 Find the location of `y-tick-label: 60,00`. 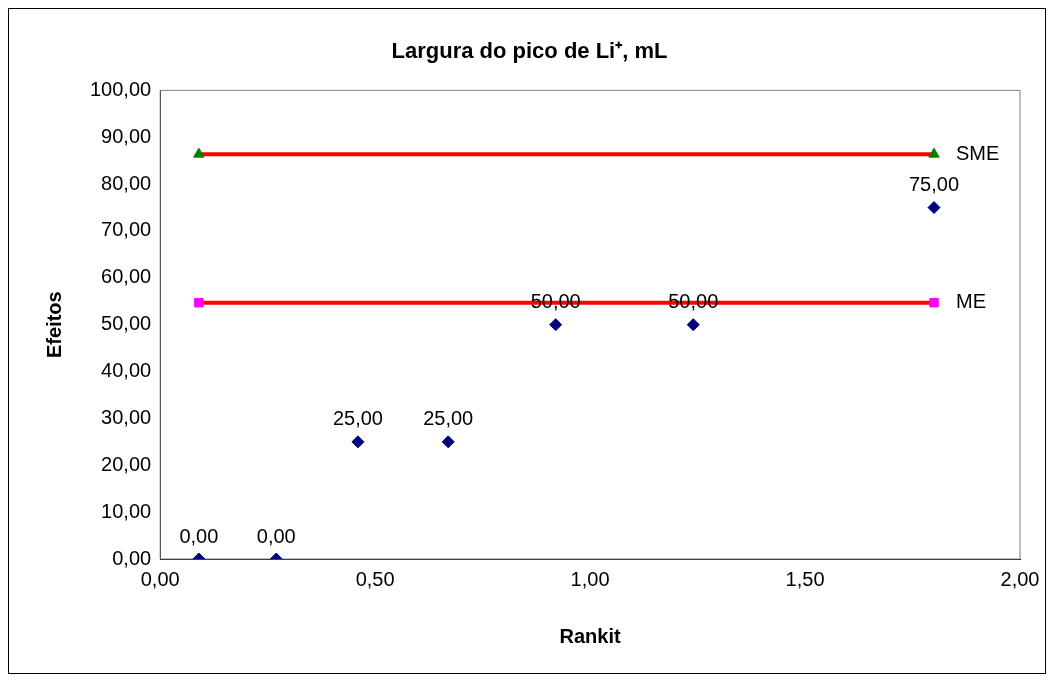

y-tick-label: 60,00 is located at coordinates (126, 276).